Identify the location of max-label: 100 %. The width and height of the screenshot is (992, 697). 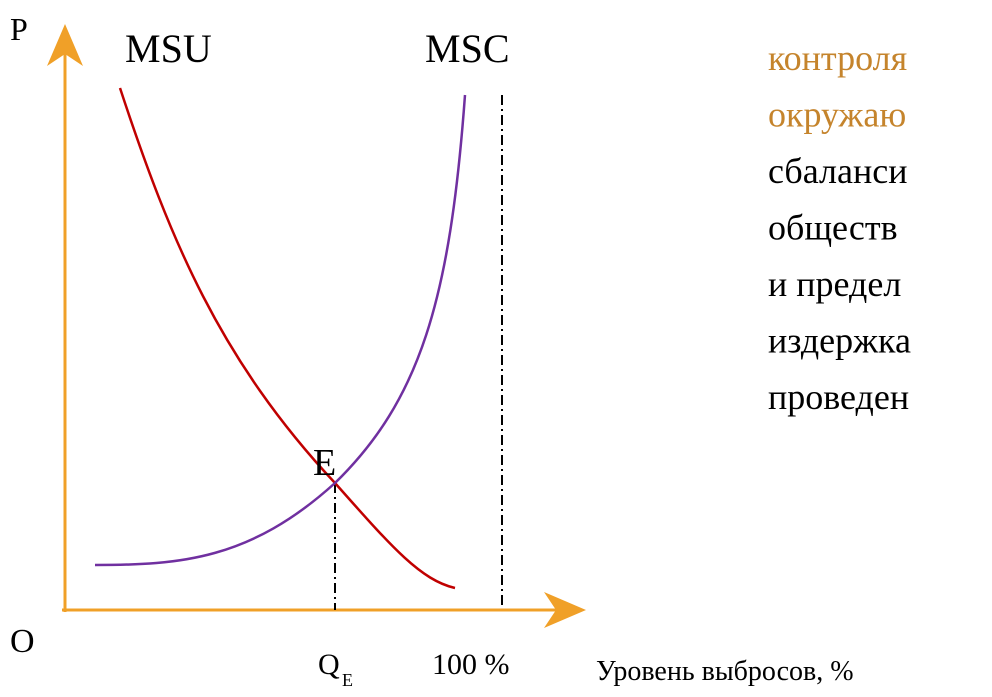
(471, 664).